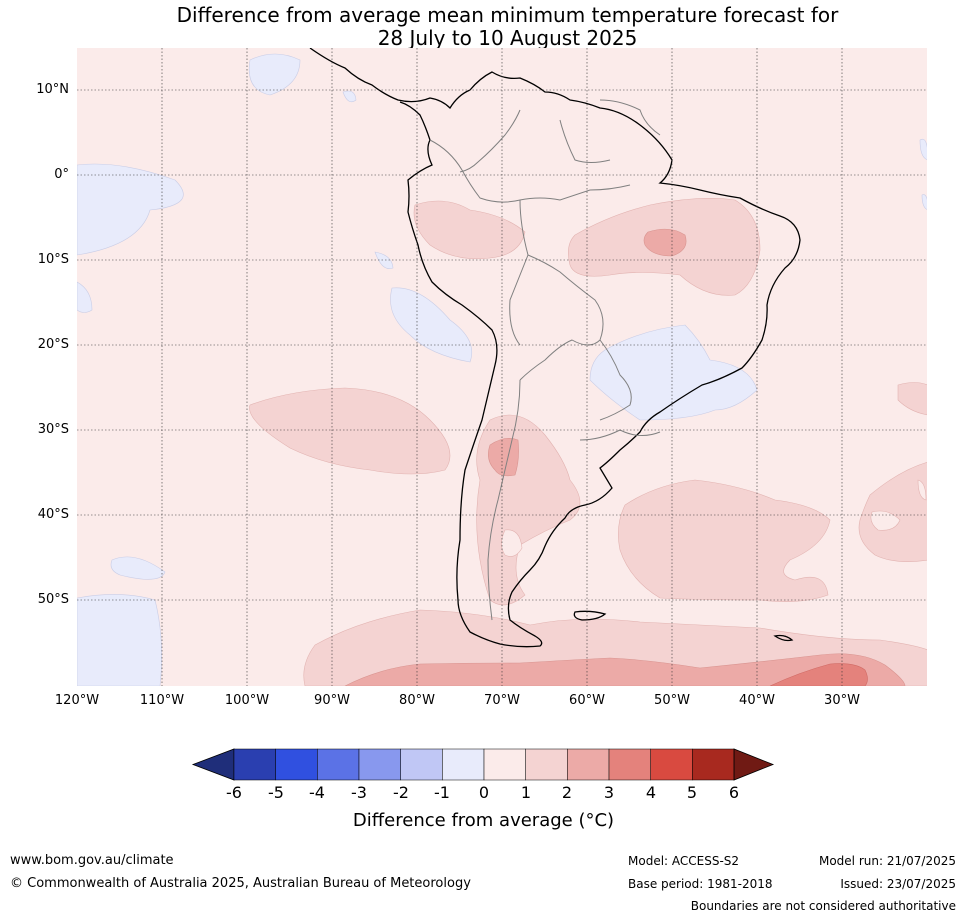 This screenshot has width=965, height=919. Describe the element at coordinates (714, 518) in the screenshot. I see `neutral-pockets` at that location.